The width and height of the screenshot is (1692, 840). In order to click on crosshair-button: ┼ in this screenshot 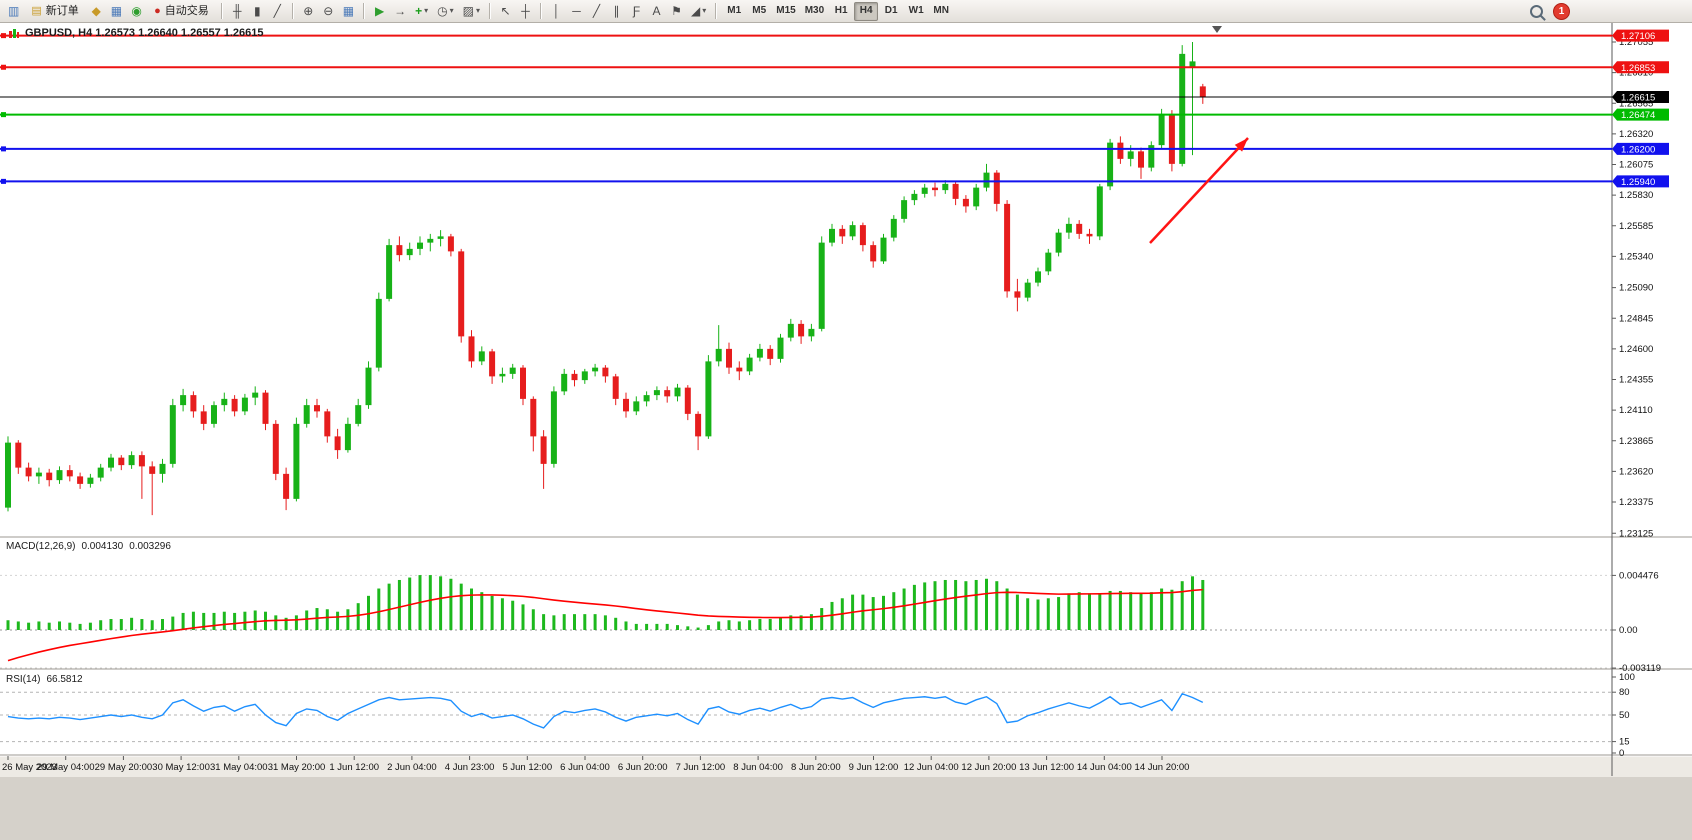, I will do `click(525, 11)`.